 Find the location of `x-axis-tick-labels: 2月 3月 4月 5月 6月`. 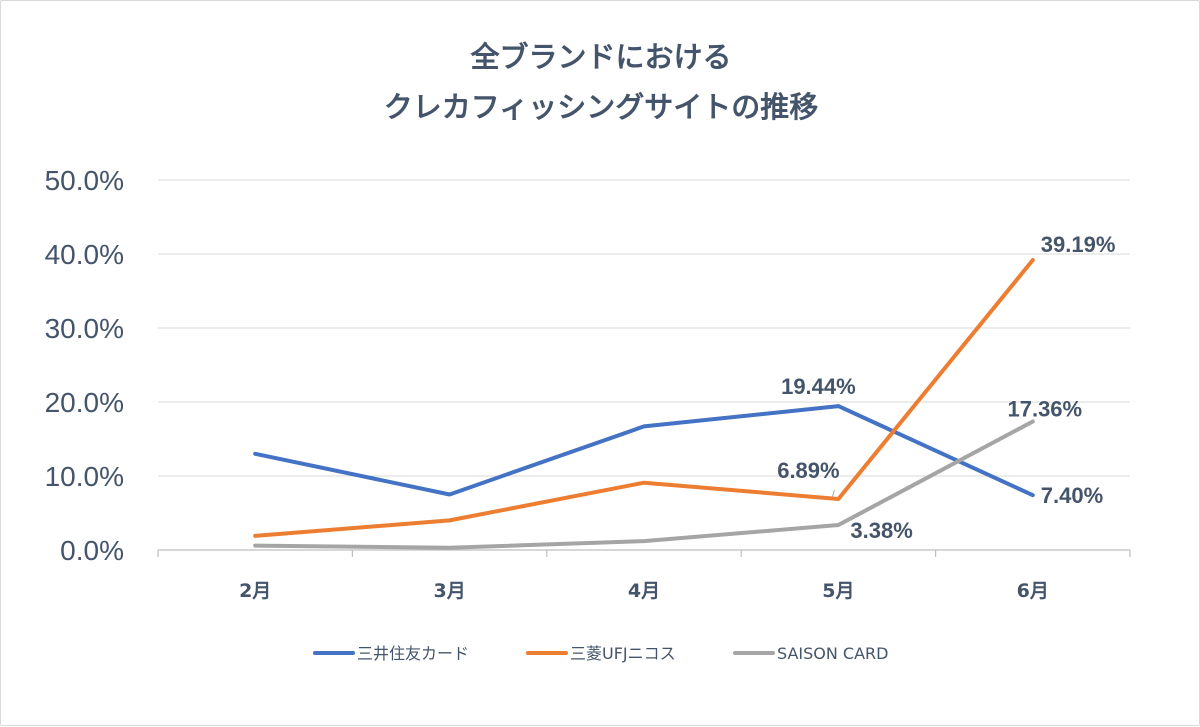

x-axis-tick-labels: 2月 3月 4月 5月 6月 is located at coordinates (644, 591).